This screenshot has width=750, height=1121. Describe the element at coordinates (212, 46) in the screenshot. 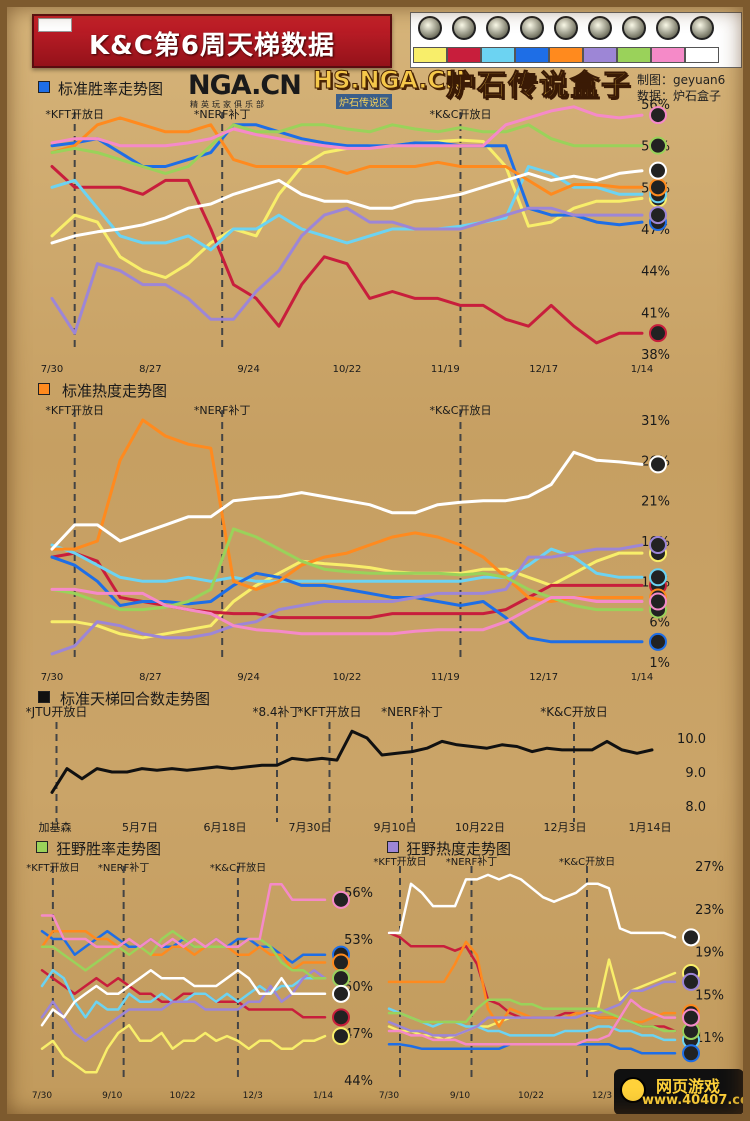

I see `page-title: K&C第6周天梯数据` at that location.